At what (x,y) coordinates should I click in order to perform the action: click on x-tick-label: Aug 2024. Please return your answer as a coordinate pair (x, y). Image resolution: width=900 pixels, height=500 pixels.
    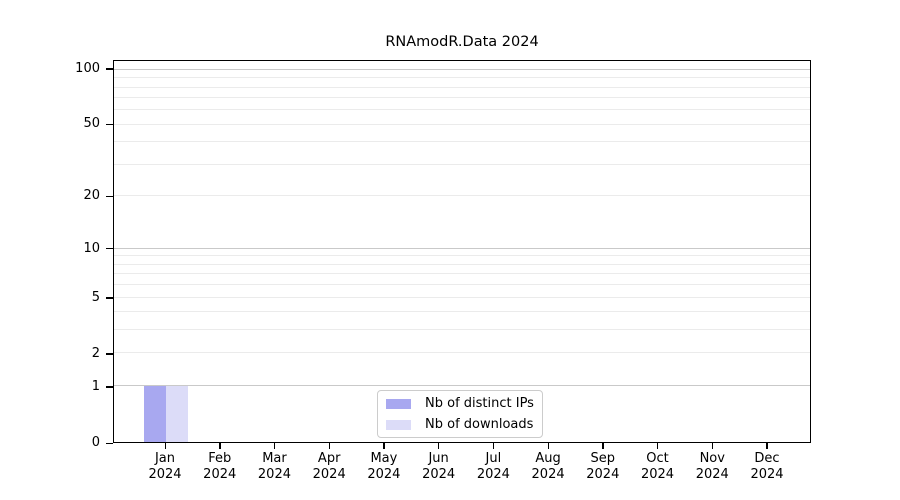
    Looking at the image, I should click on (548, 466).